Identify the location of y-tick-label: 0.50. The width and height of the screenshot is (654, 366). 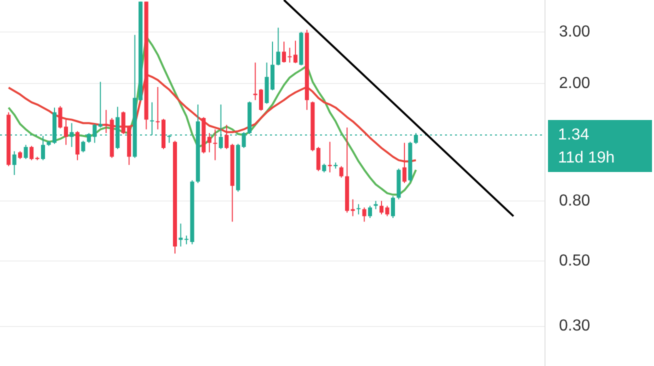
(574, 261).